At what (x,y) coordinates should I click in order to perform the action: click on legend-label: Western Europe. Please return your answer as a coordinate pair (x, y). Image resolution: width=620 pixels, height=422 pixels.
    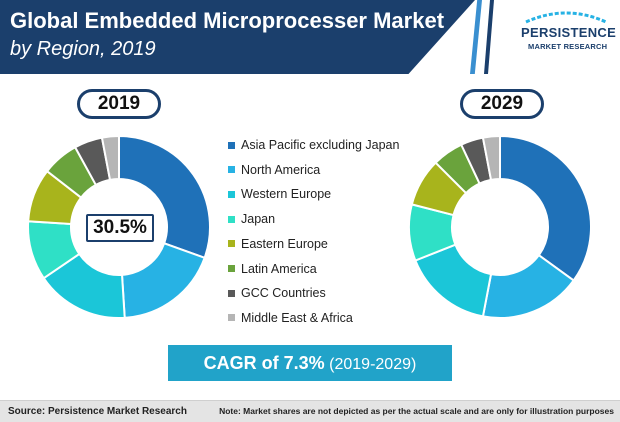
    Looking at the image, I should click on (286, 194).